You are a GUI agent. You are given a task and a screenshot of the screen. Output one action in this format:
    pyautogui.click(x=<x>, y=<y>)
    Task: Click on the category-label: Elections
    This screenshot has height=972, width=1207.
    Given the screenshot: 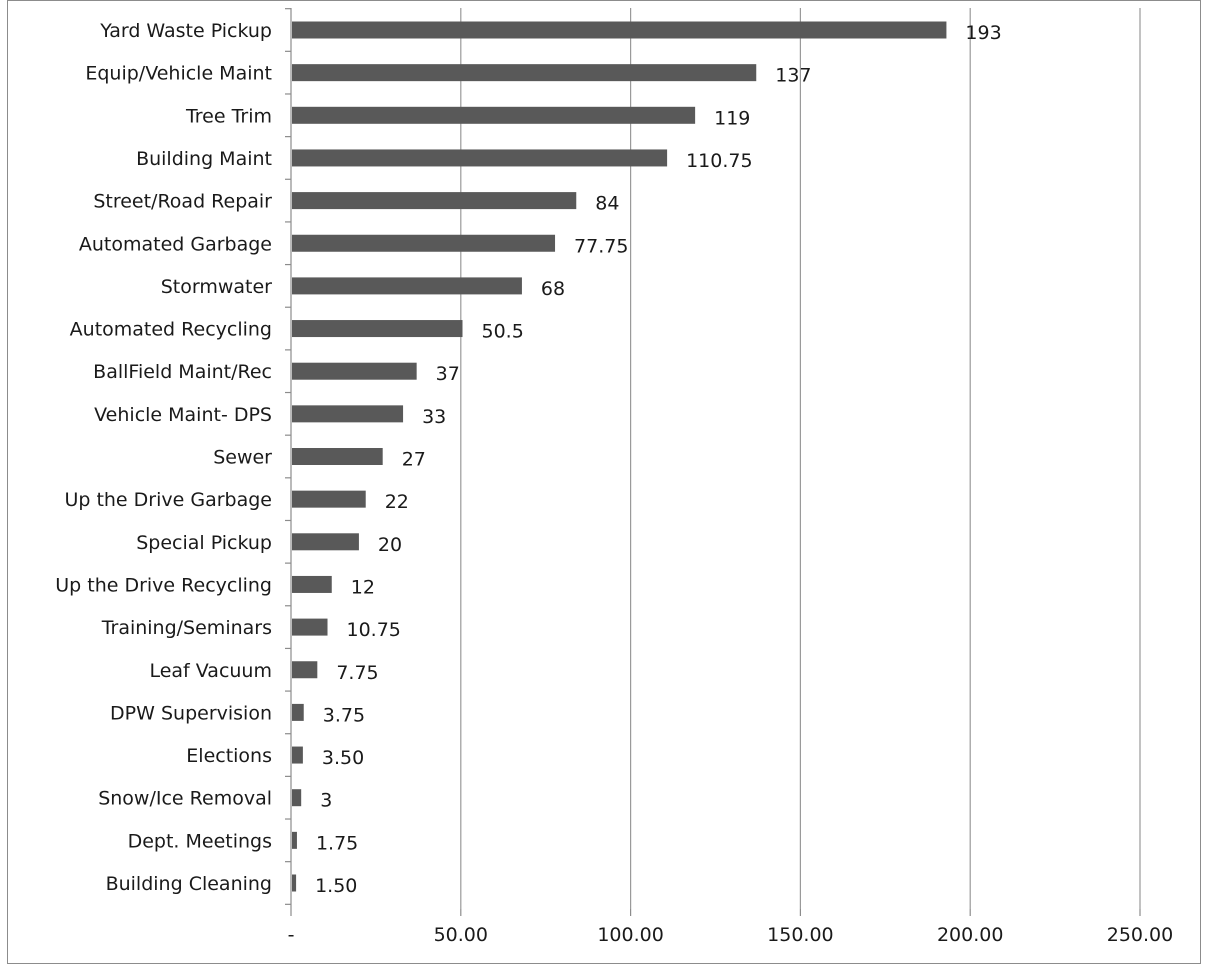 What is the action you would take?
    pyautogui.click(x=229, y=756)
    